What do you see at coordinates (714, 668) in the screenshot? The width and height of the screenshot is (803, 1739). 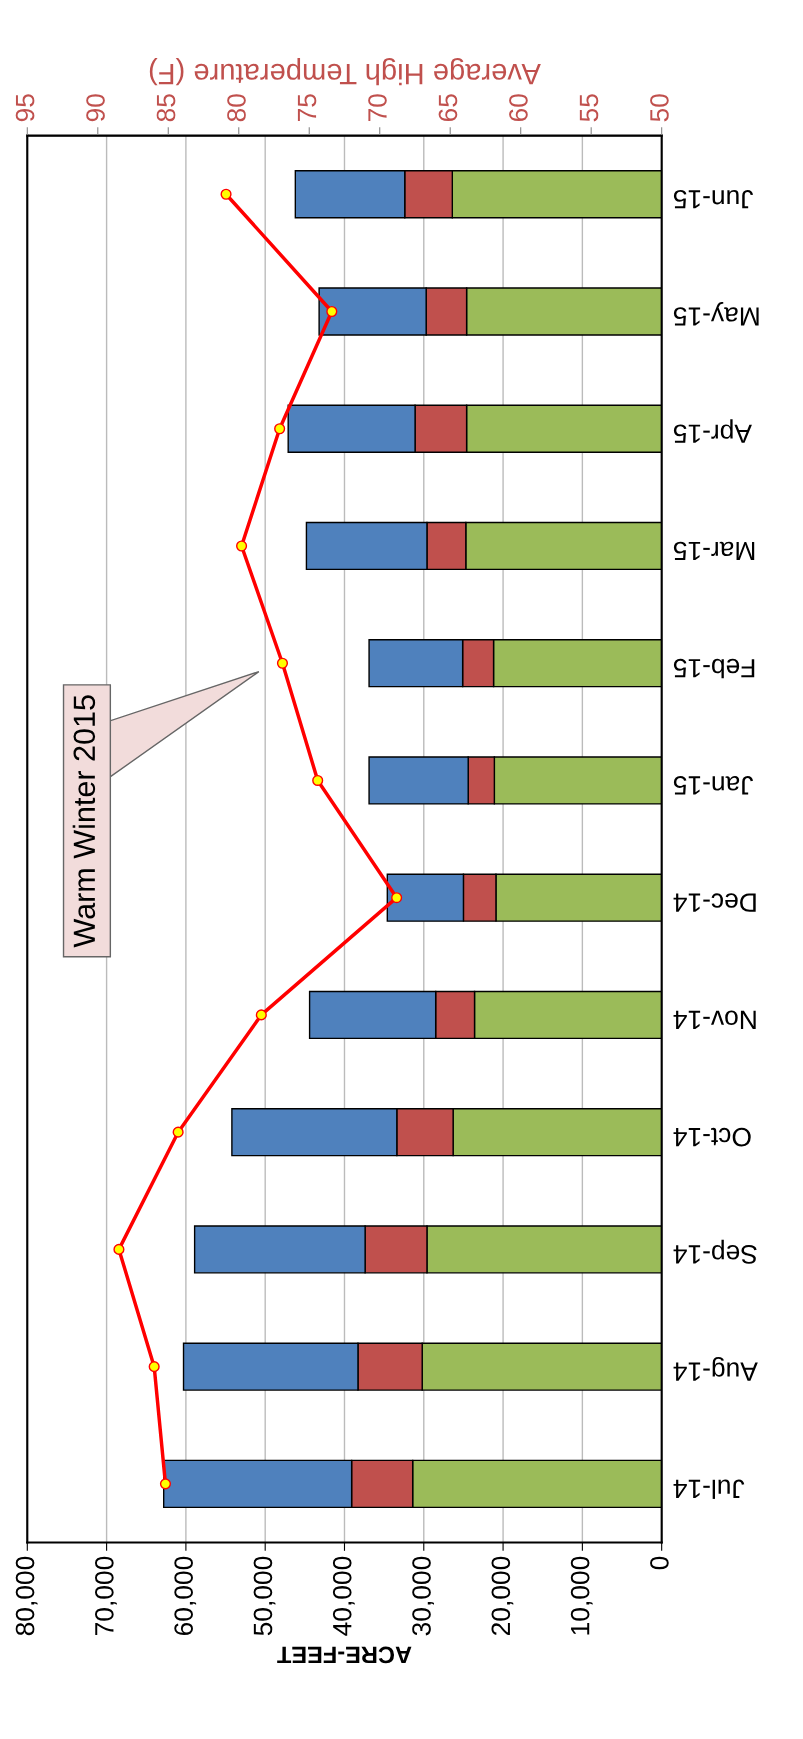 I see `y-tick-label: Feb-15` at bounding box center [714, 668].